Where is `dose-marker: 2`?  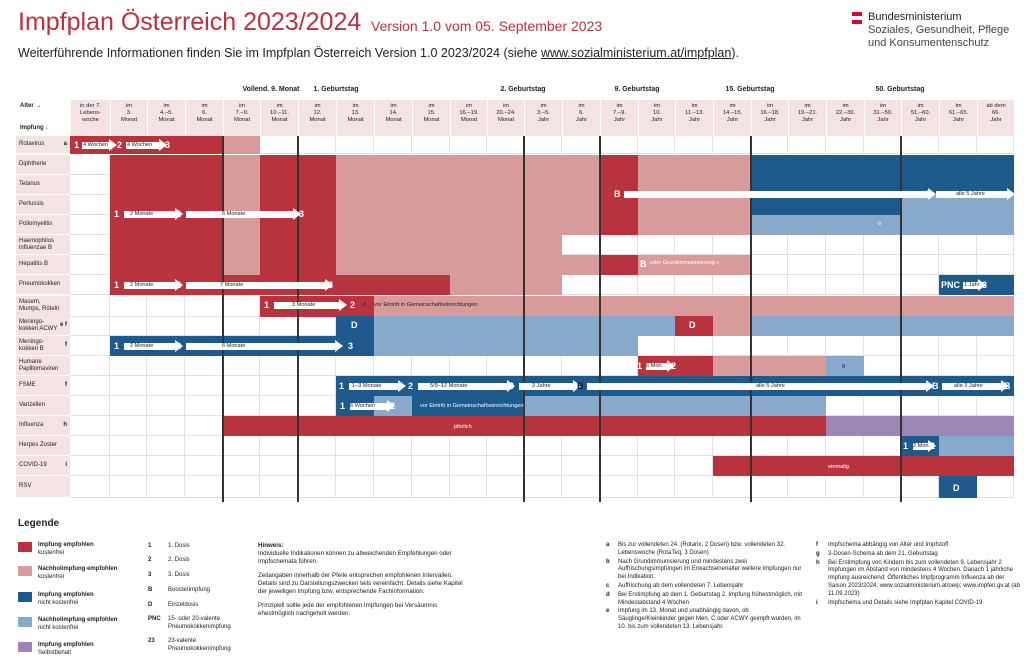 dose-marker: 2 is located at coordinates (179, 214).